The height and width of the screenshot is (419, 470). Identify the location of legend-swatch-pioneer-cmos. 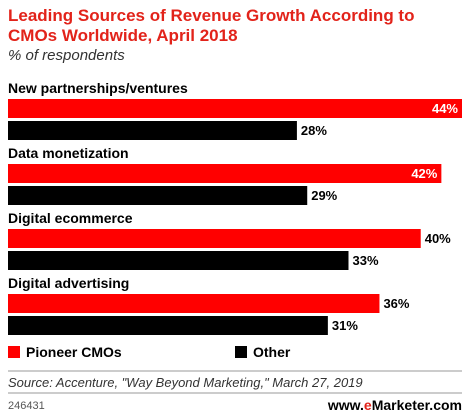
(14, 352).